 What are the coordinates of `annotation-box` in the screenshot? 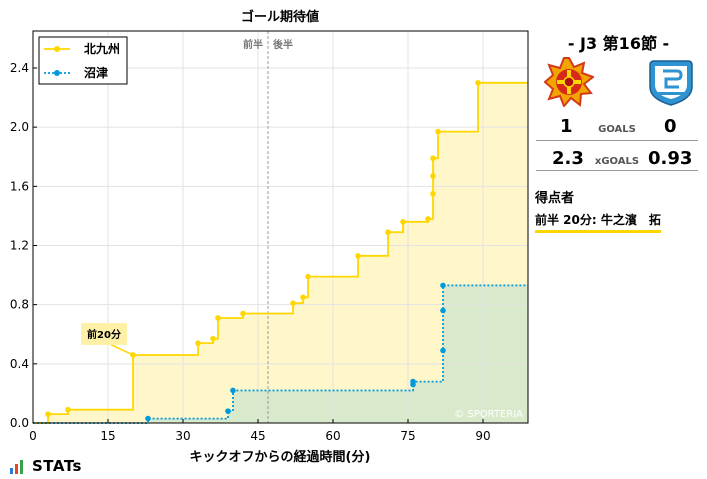 It's located at (104, 333).